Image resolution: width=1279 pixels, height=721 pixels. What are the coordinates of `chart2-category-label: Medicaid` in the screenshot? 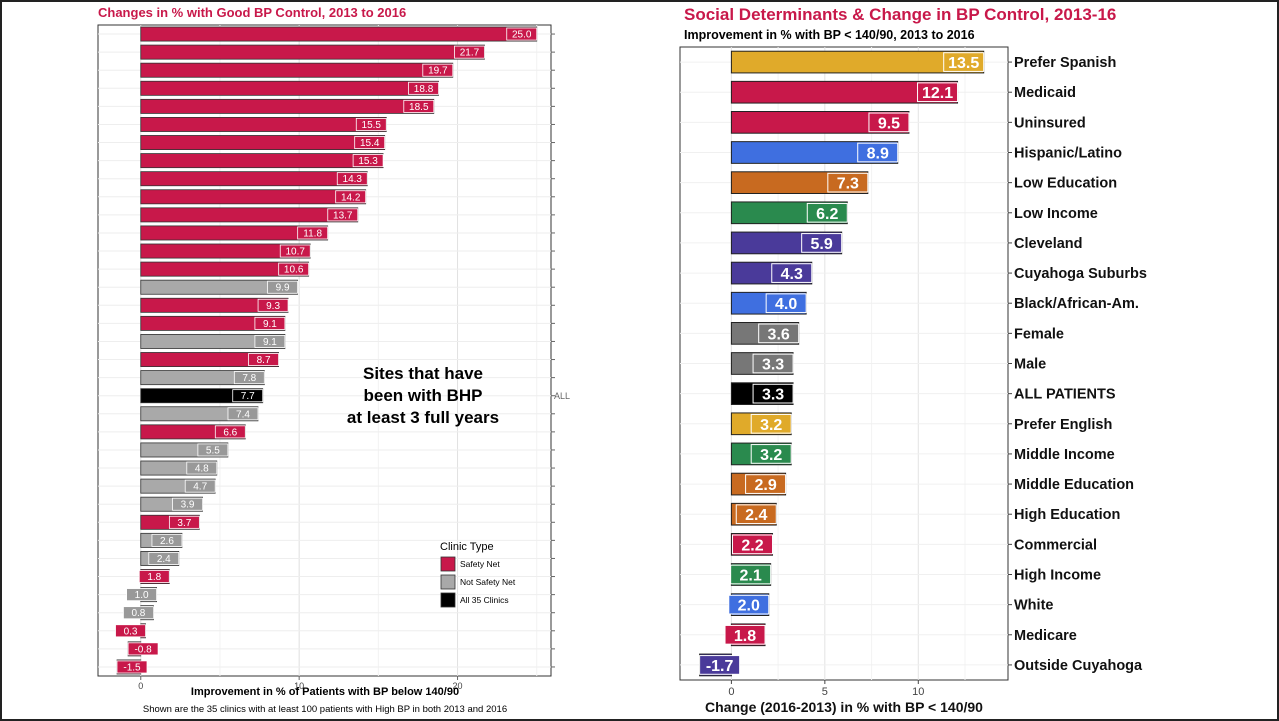 It's located at (1045, 93).